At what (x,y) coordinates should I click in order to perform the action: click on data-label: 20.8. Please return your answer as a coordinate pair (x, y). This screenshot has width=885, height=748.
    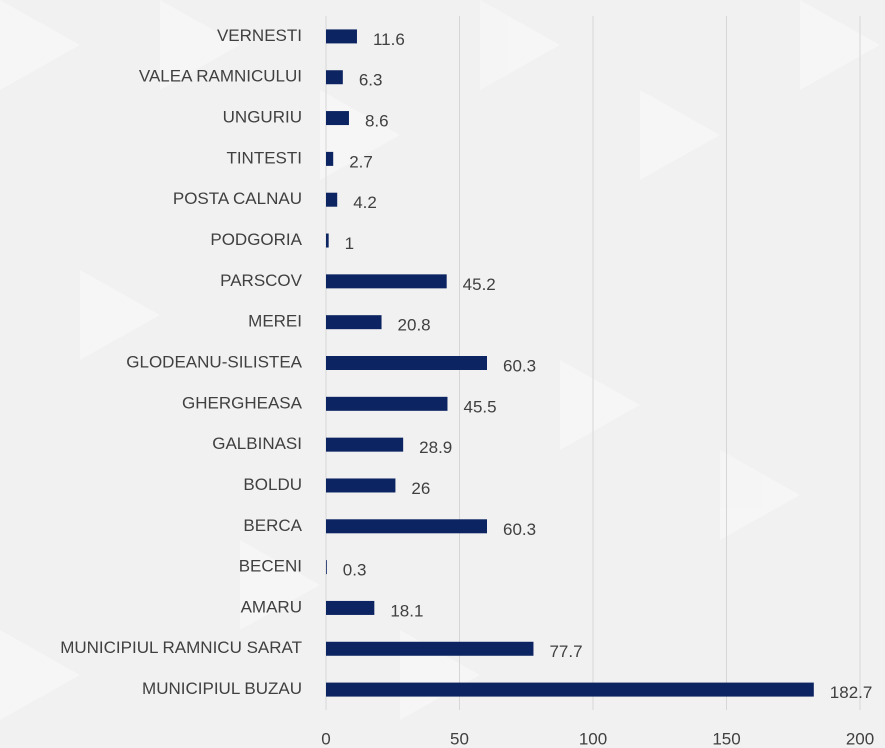
    Looking at the image, I should click on (414, 325).